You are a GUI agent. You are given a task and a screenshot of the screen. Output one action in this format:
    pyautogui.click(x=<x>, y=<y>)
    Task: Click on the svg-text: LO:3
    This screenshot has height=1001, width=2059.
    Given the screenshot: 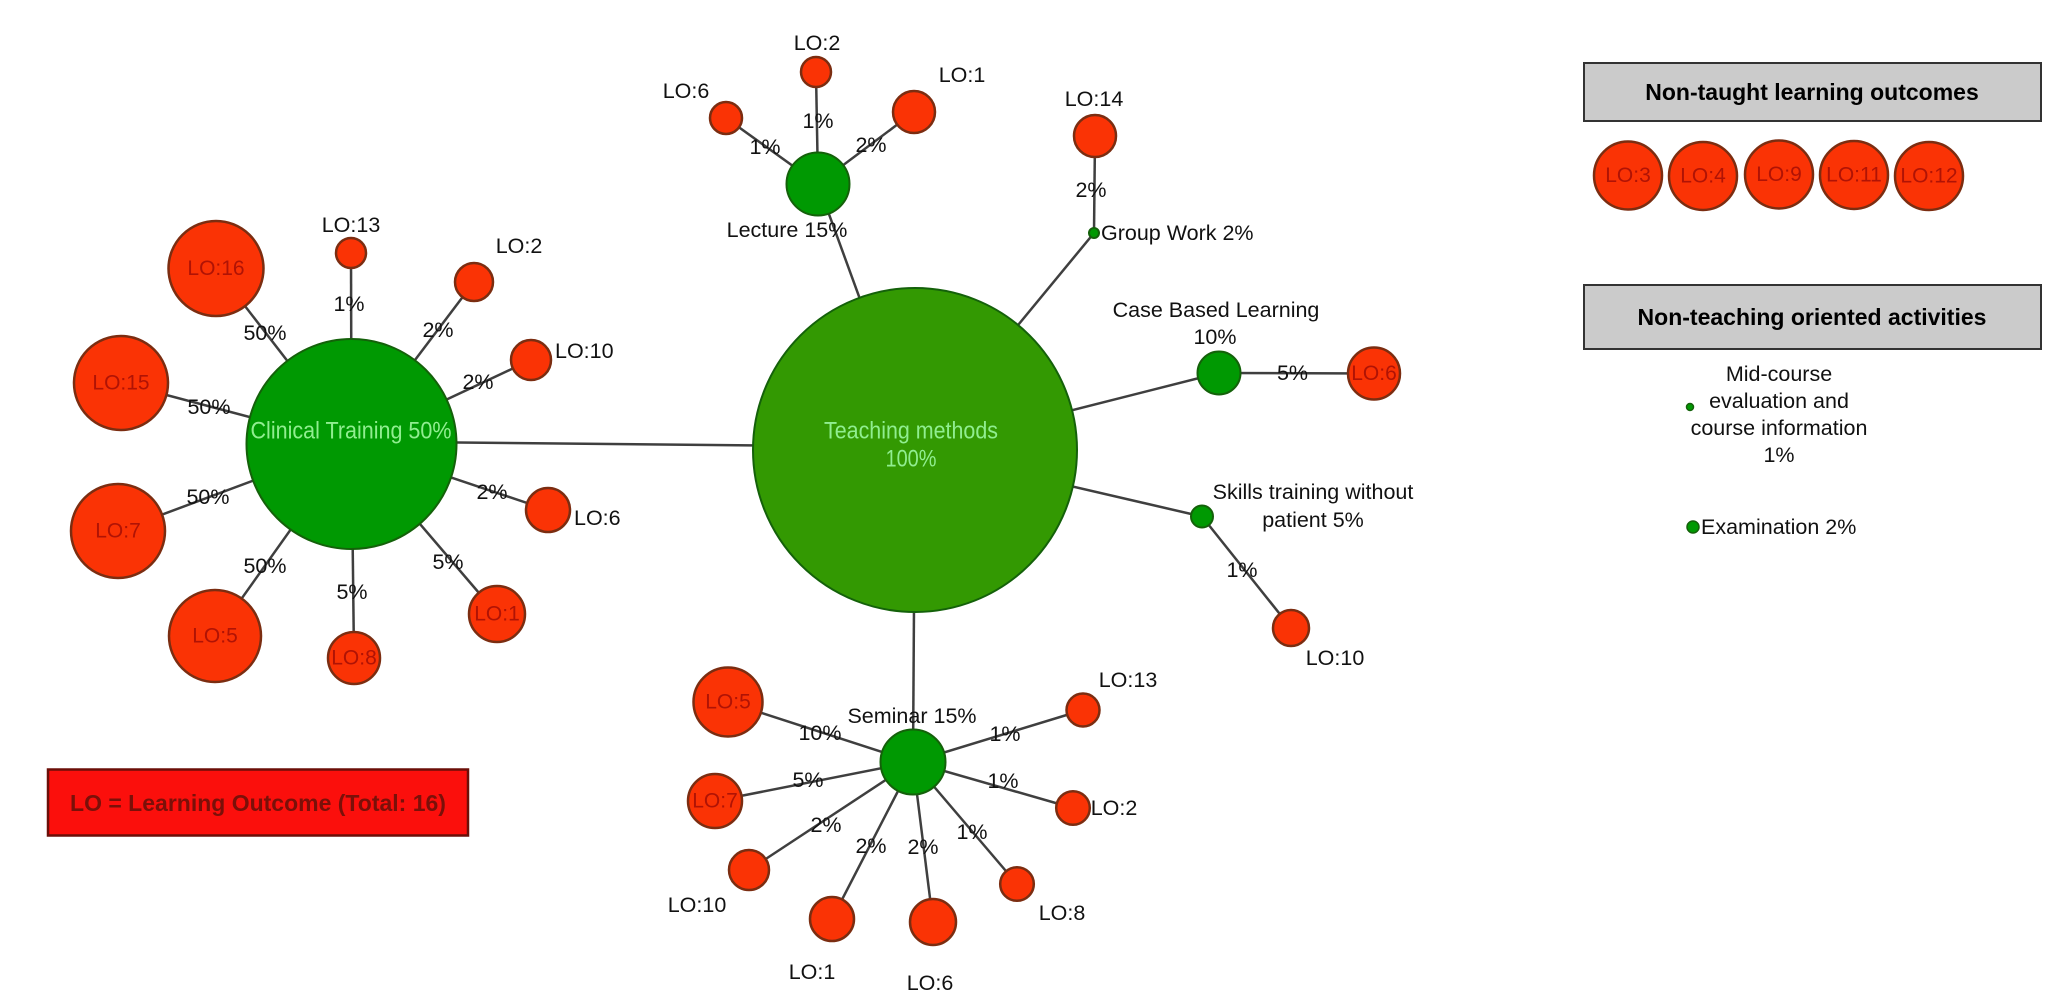 What is the action you would take?
    pyautogui.click(x=1628, y=175)
    